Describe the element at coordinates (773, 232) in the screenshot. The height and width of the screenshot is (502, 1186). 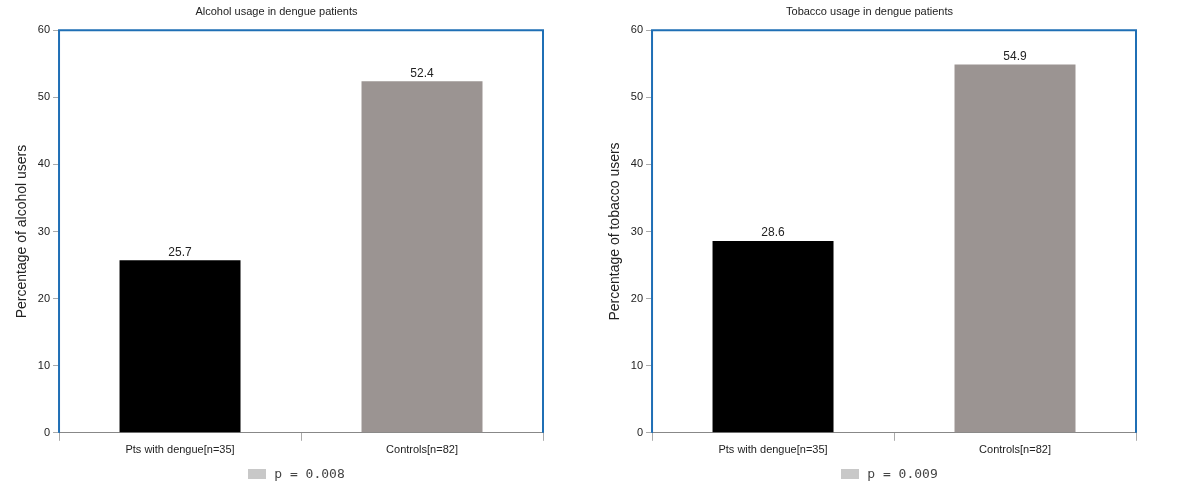
I see `data-label: 28.6` at that location.